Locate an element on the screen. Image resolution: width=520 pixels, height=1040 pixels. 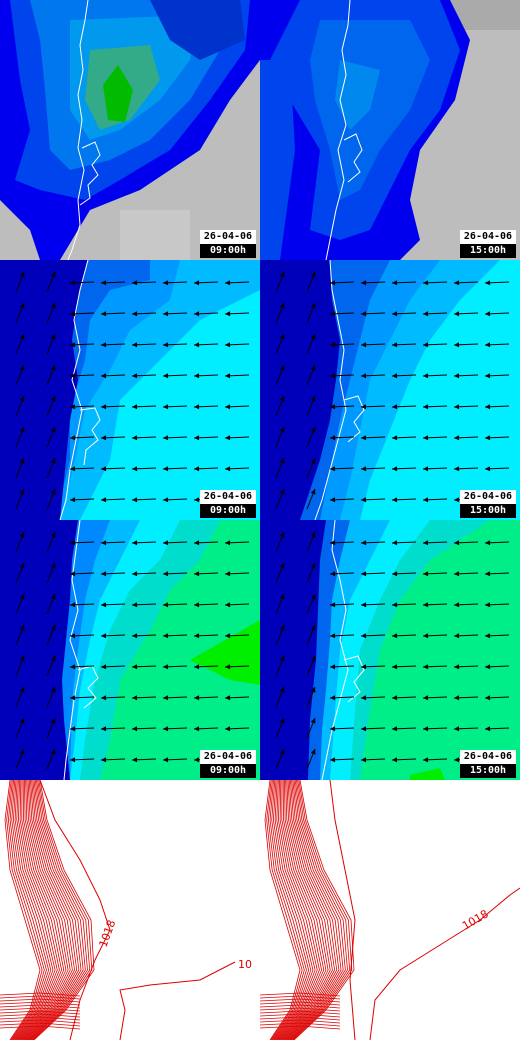
isobar-label: 10 is located at coordinates (245, 964).